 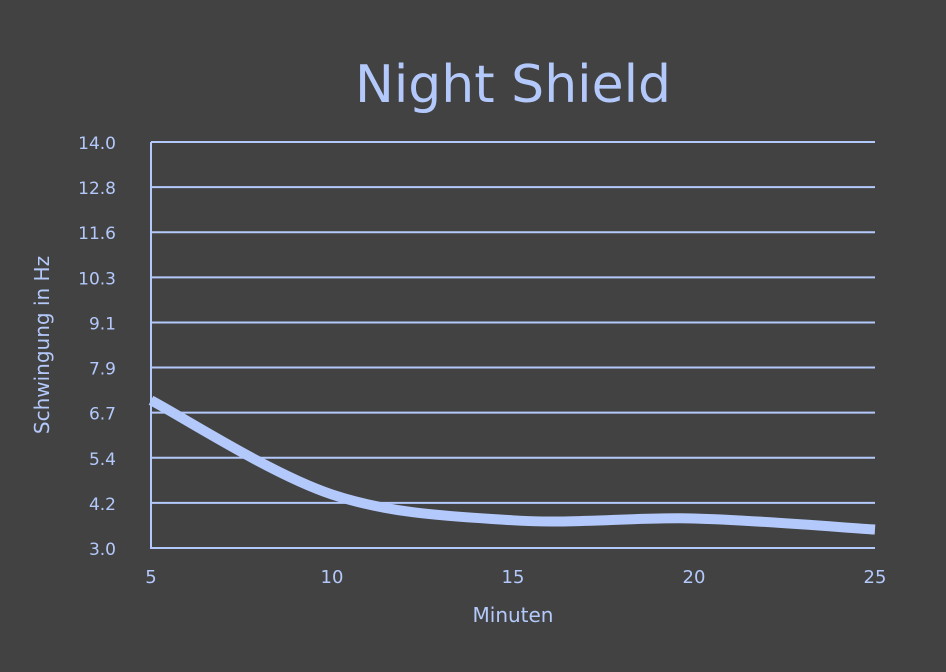 What do you see at coordinates (694, 577) in the screenshot?
I see `x-tick-label: 20` at bounding box center [694, 577].